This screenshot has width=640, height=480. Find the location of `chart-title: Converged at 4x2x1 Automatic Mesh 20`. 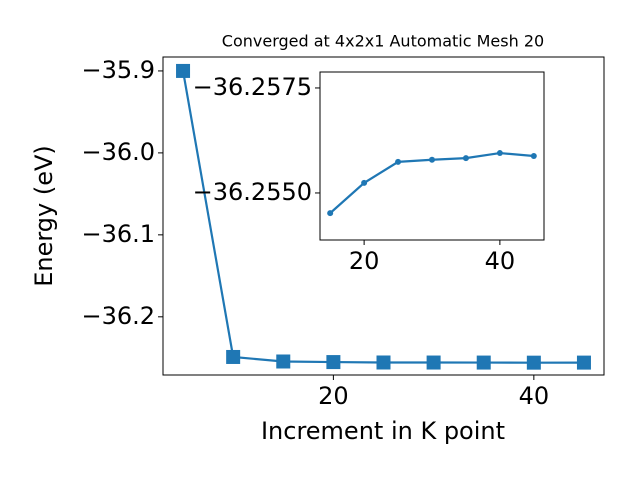

chart-title: Converged at 4x2x1 Automatic Mesh 20 is located at coordinates (383, 41).